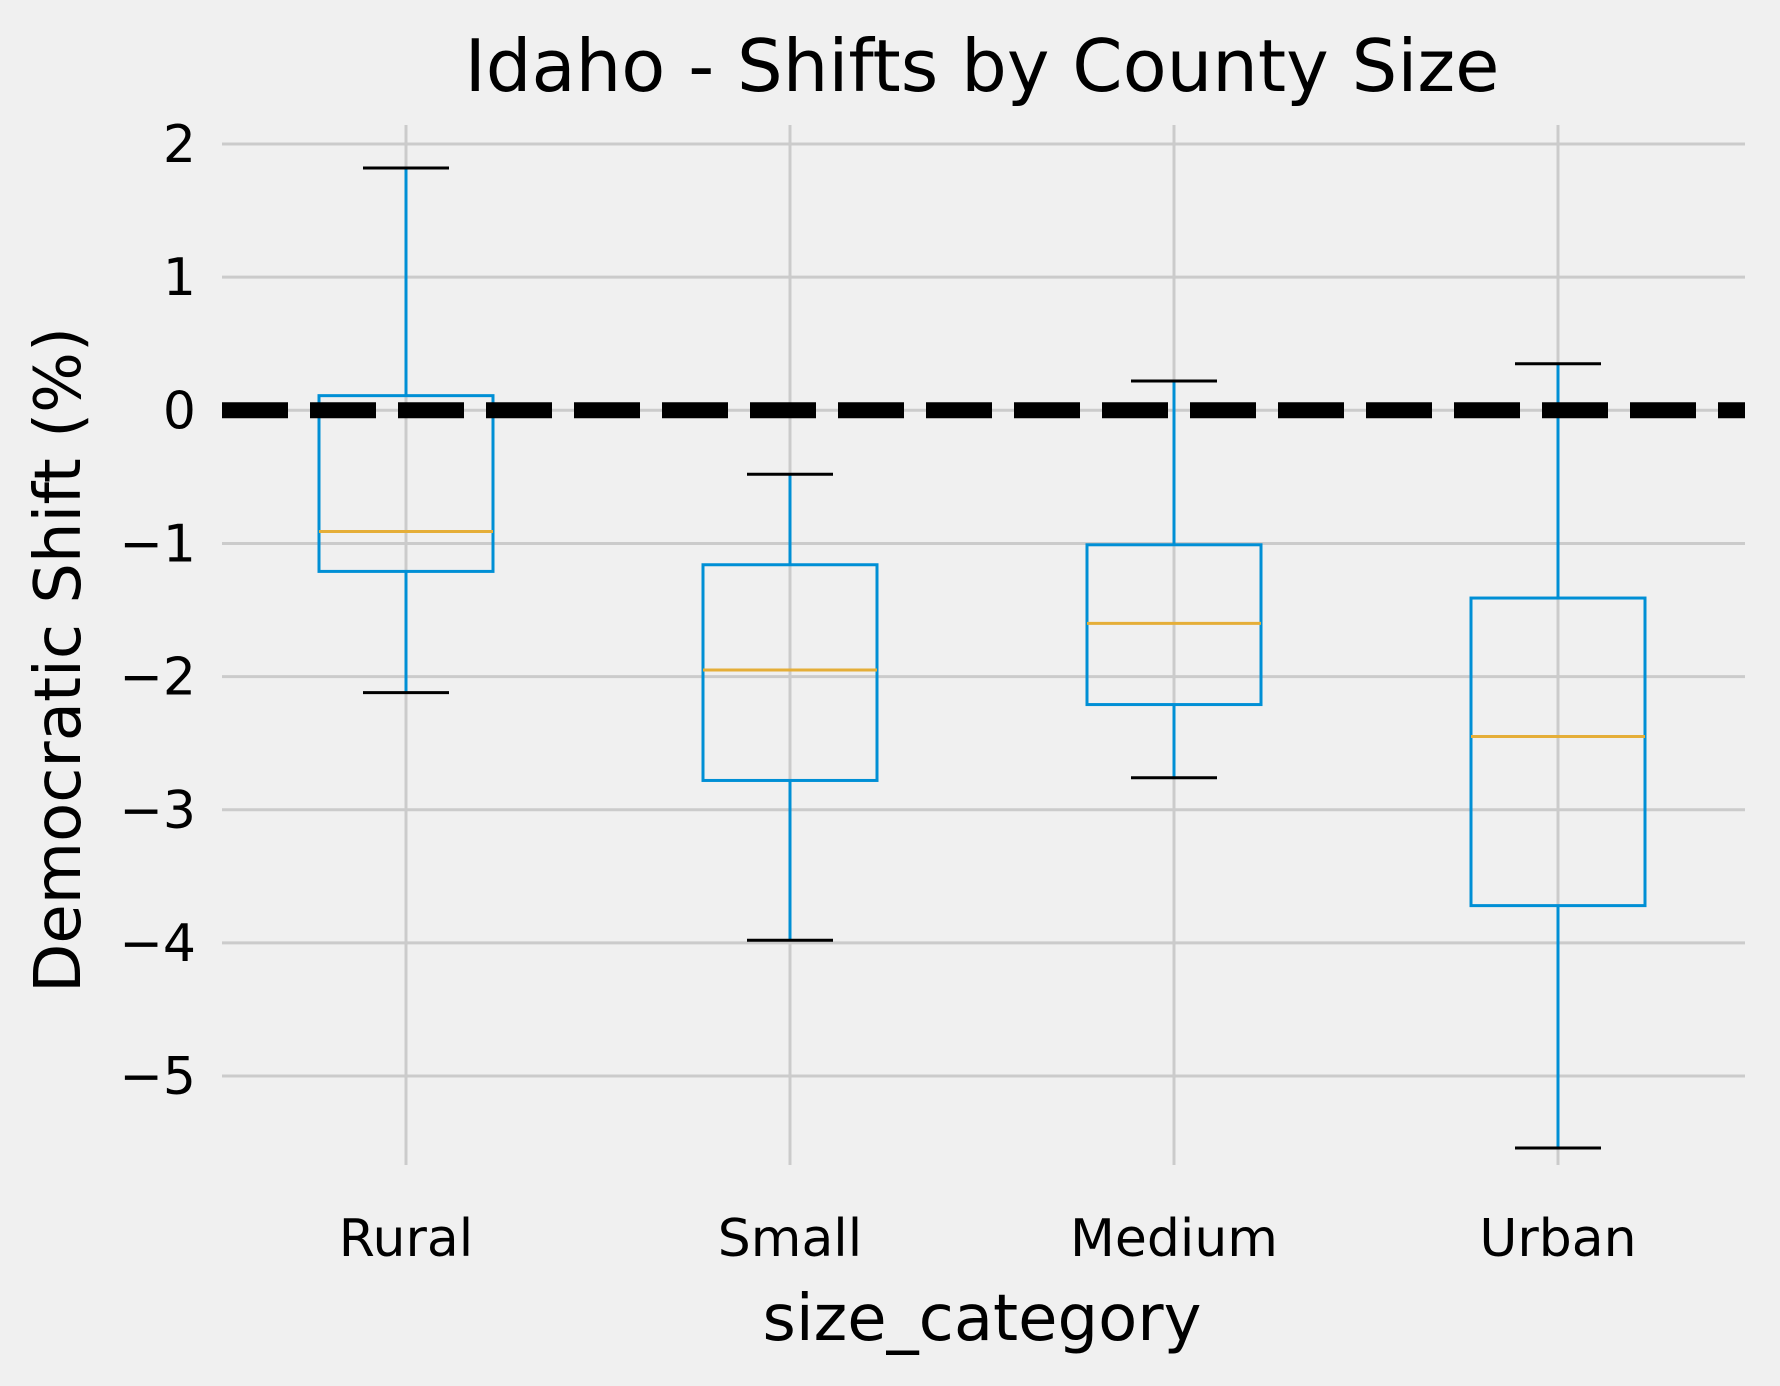  What do you see at coordinates (982, 66) in the screenshot?
I see `chart-title: Idaho - Shifts by County Size` at bounding box center [982, 66].